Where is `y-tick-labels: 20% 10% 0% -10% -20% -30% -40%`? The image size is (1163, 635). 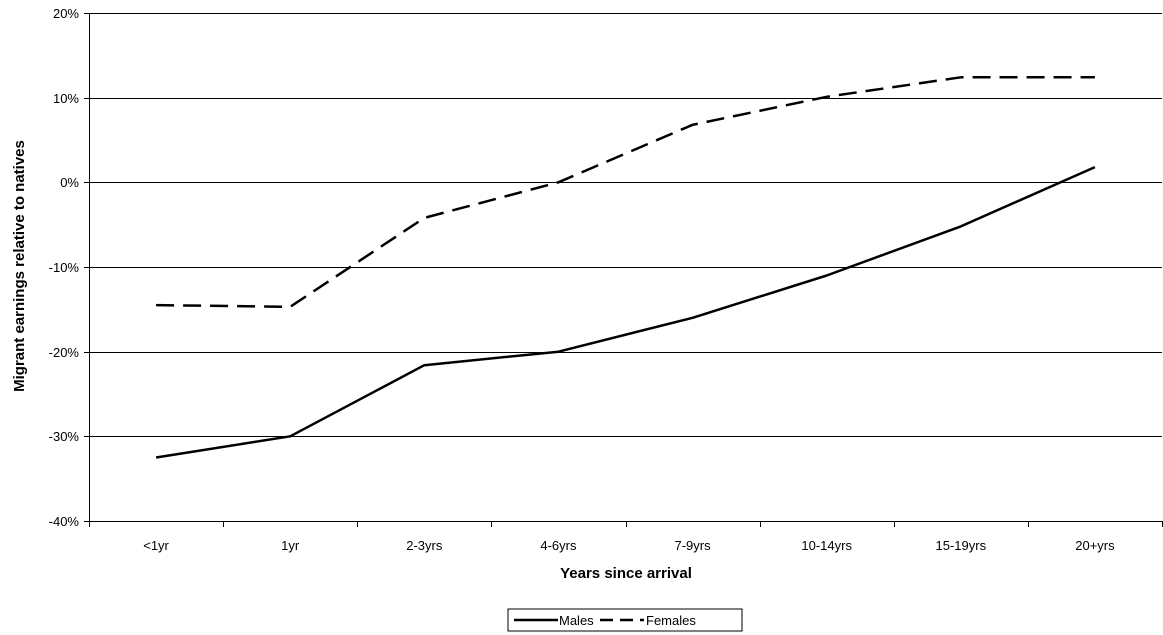 y-tick-labels: 20% 10% 0% -10% -20% -30% -40% is located at coordinates (64, 267).